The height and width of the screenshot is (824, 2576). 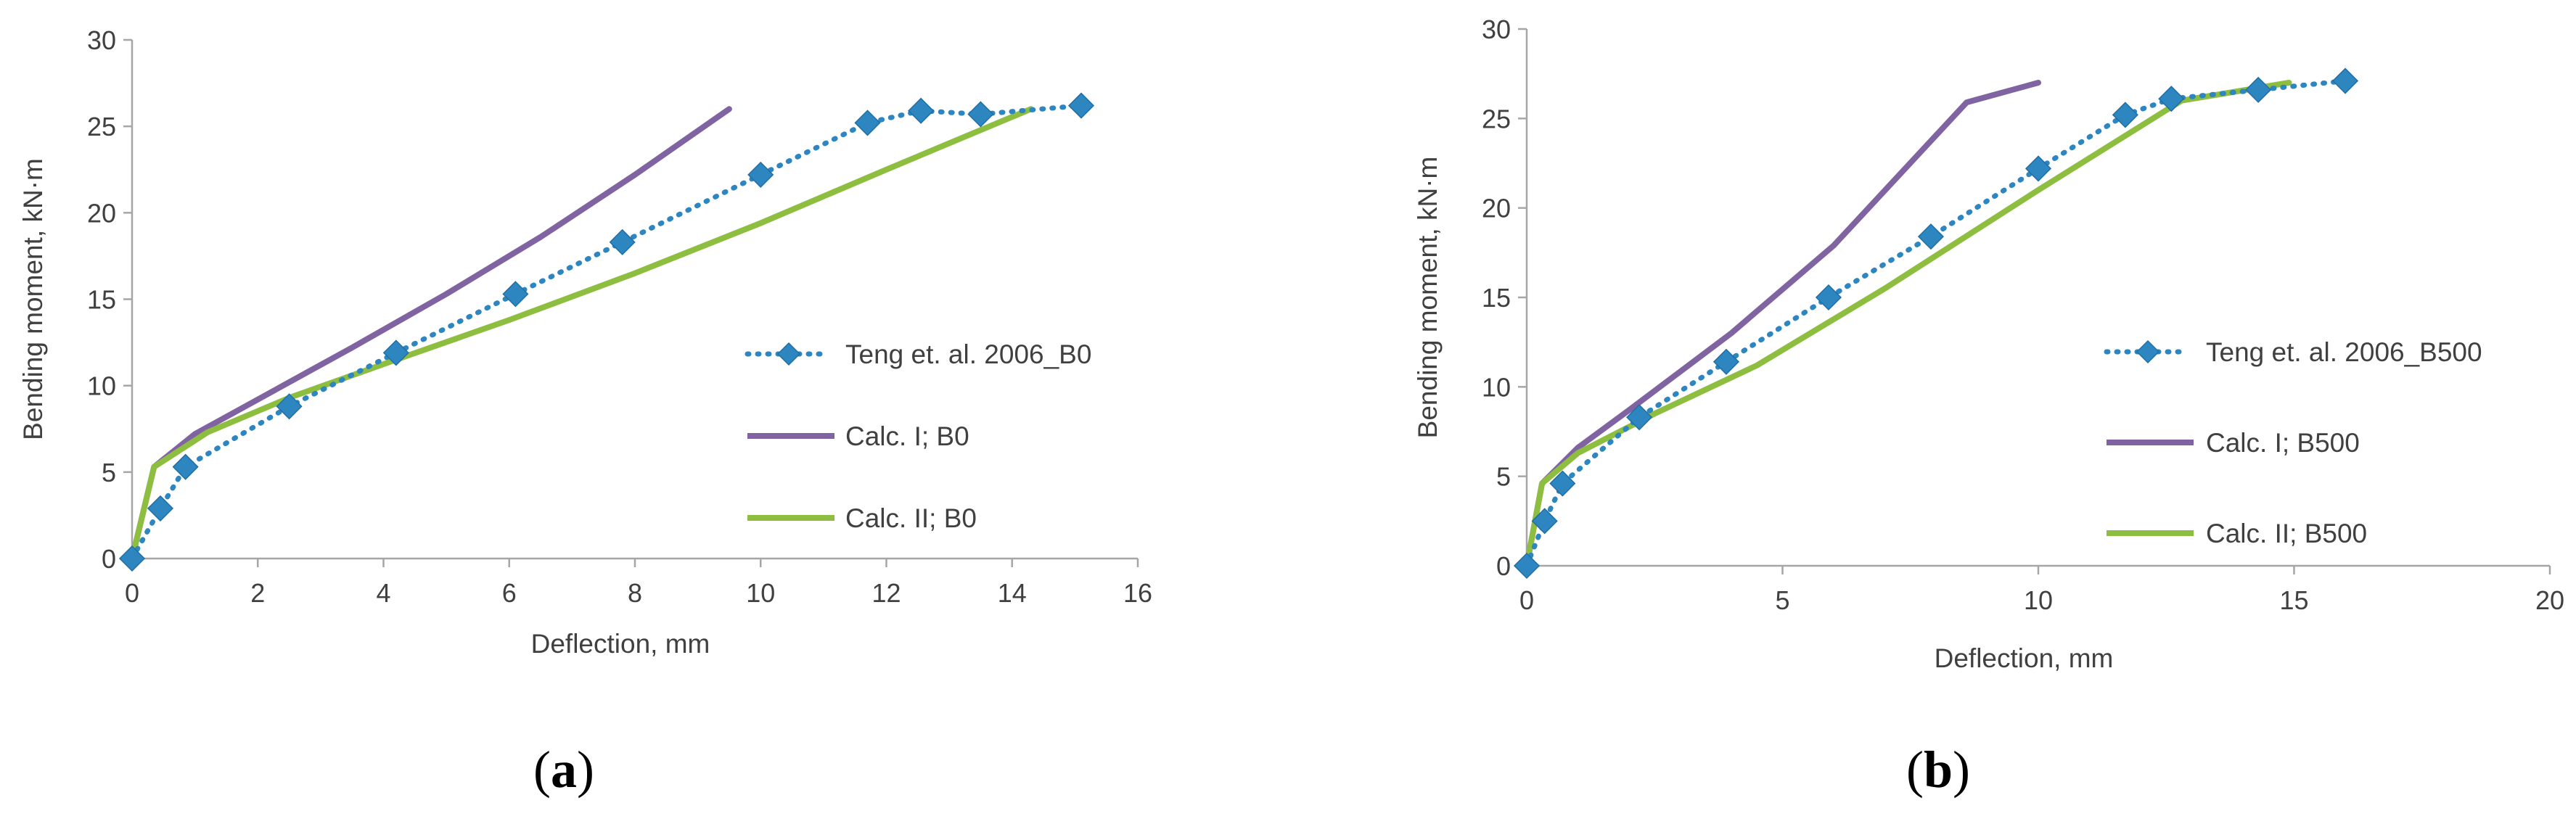 I want to click on series-2-line, so click(x=1782, y=324).